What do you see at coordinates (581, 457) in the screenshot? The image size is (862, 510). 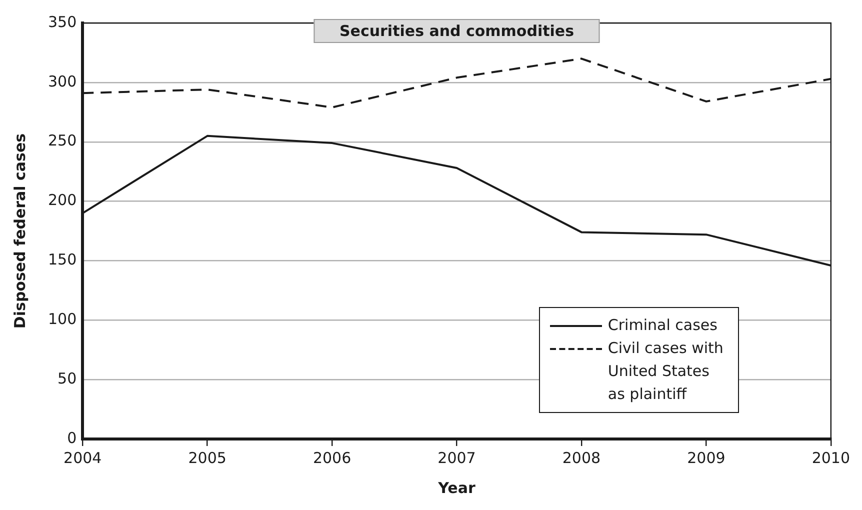 I see `x-tick-label: 2008` at bounding box center [581, 457].